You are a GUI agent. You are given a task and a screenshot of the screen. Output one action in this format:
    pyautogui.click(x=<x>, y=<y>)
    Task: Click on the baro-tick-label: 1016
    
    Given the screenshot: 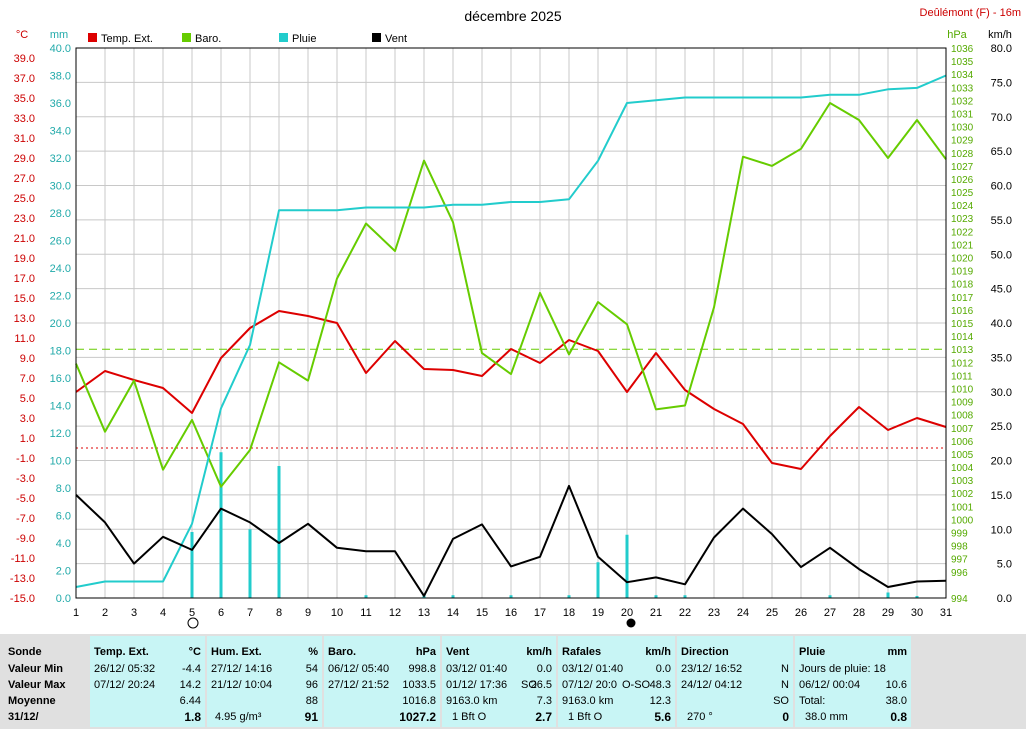 What is the action you would take?
    pyautogui.click(x=962, y=311)
    